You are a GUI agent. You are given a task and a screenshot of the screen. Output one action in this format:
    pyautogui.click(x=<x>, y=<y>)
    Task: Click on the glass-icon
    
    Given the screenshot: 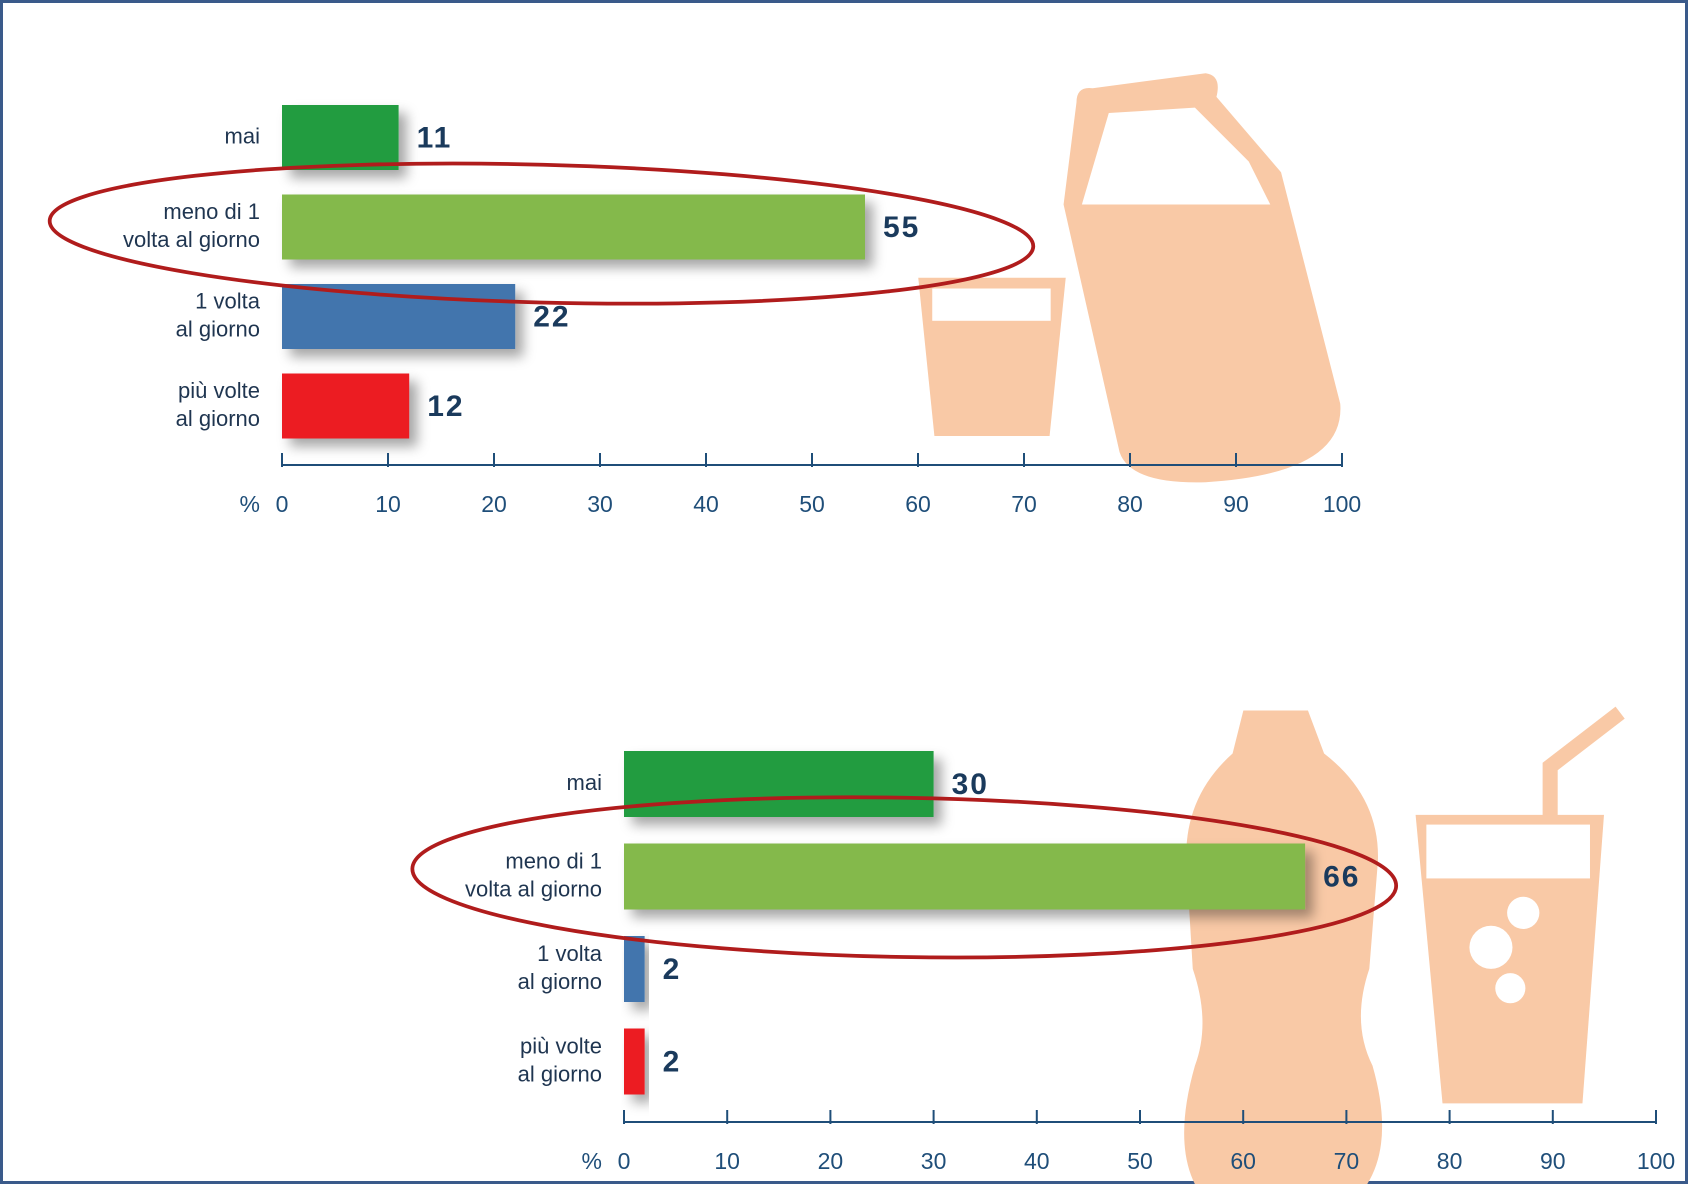 What is the action you would take?
    pyautogui.click(x=1509, y=959)
    